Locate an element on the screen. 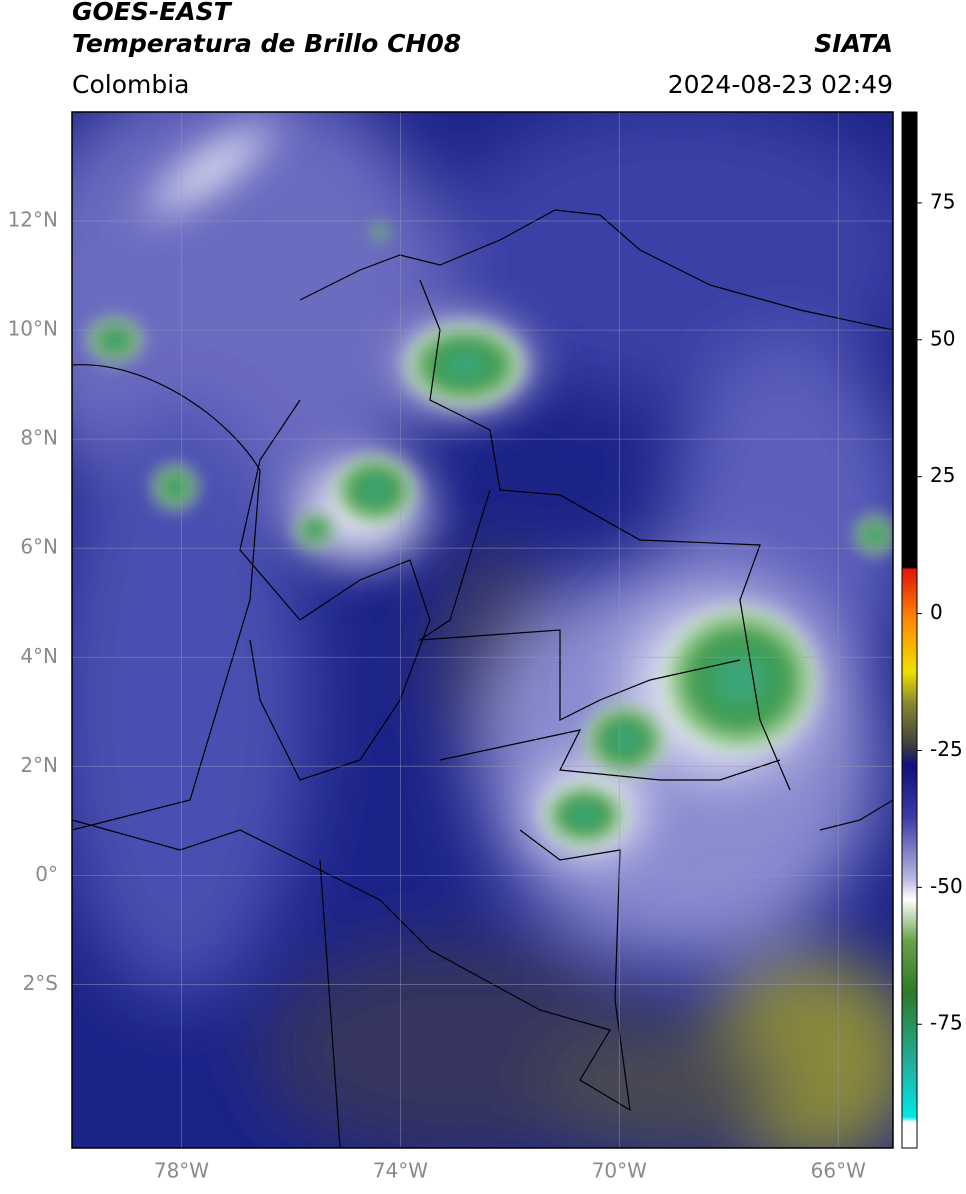 The image size is (966, 1194). colorbar-tick-label: 50 is located at coordinates (942, 338).